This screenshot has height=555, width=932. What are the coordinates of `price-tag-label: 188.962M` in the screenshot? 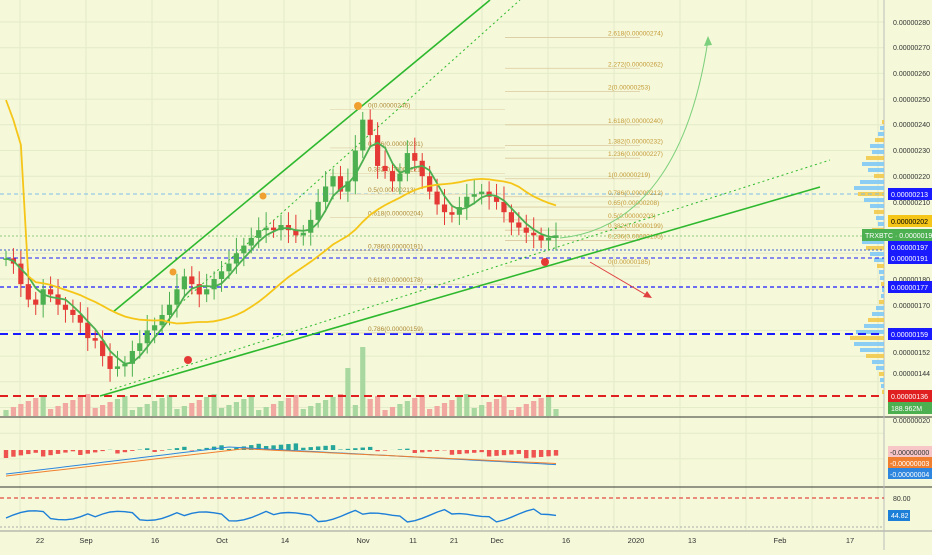 It's located at (906, 409).